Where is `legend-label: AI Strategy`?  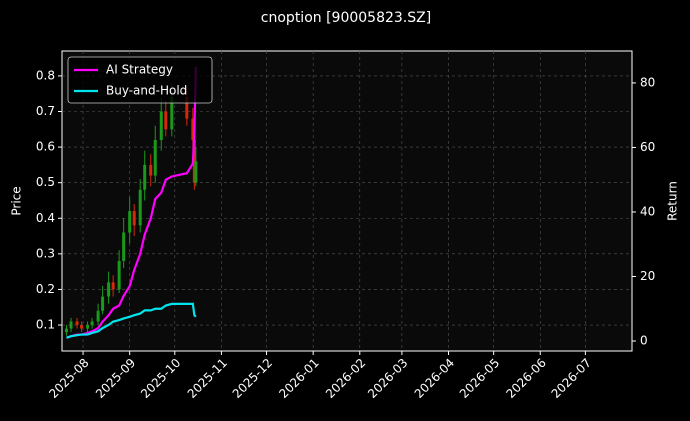
legend-label: AI Strategy is located at coordinates (139, 70).